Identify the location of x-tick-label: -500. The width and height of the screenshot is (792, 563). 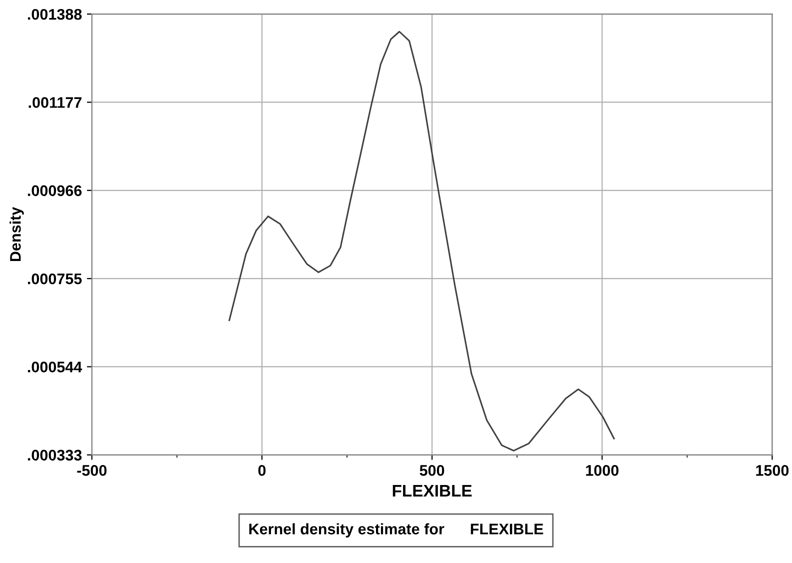
(92, 470).